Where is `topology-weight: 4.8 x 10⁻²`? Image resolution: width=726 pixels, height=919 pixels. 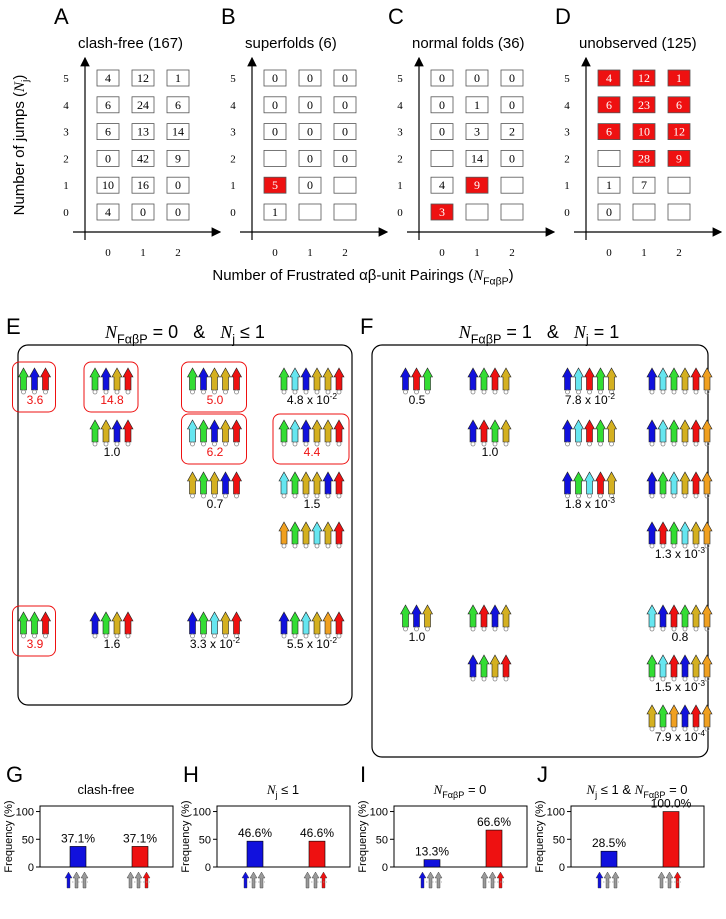 topology-weight: 4.8 x 10⁻² is located at coordinates (312, 399).